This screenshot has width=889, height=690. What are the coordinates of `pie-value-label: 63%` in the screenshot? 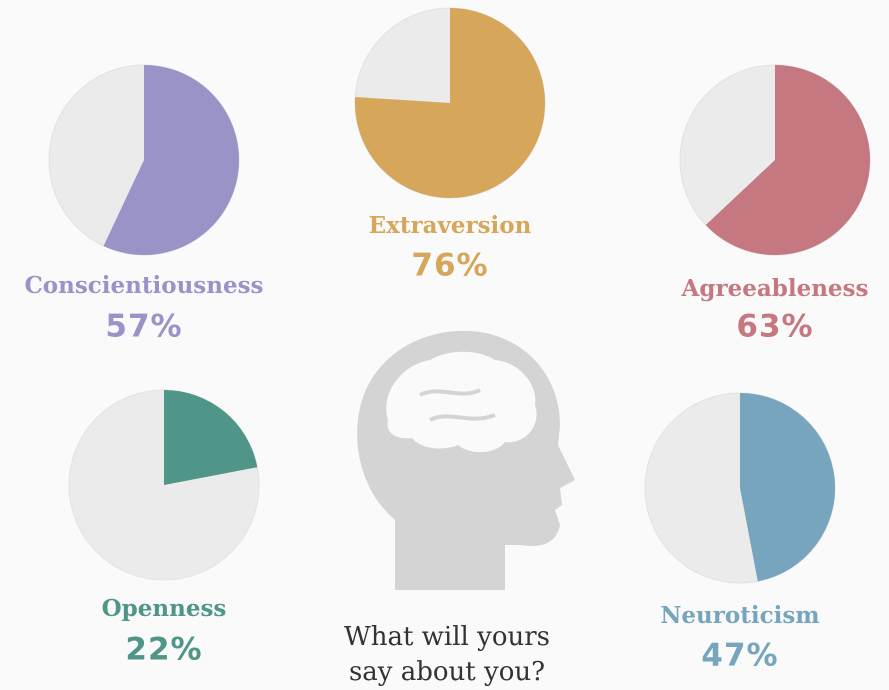 It's located at (774, 327).